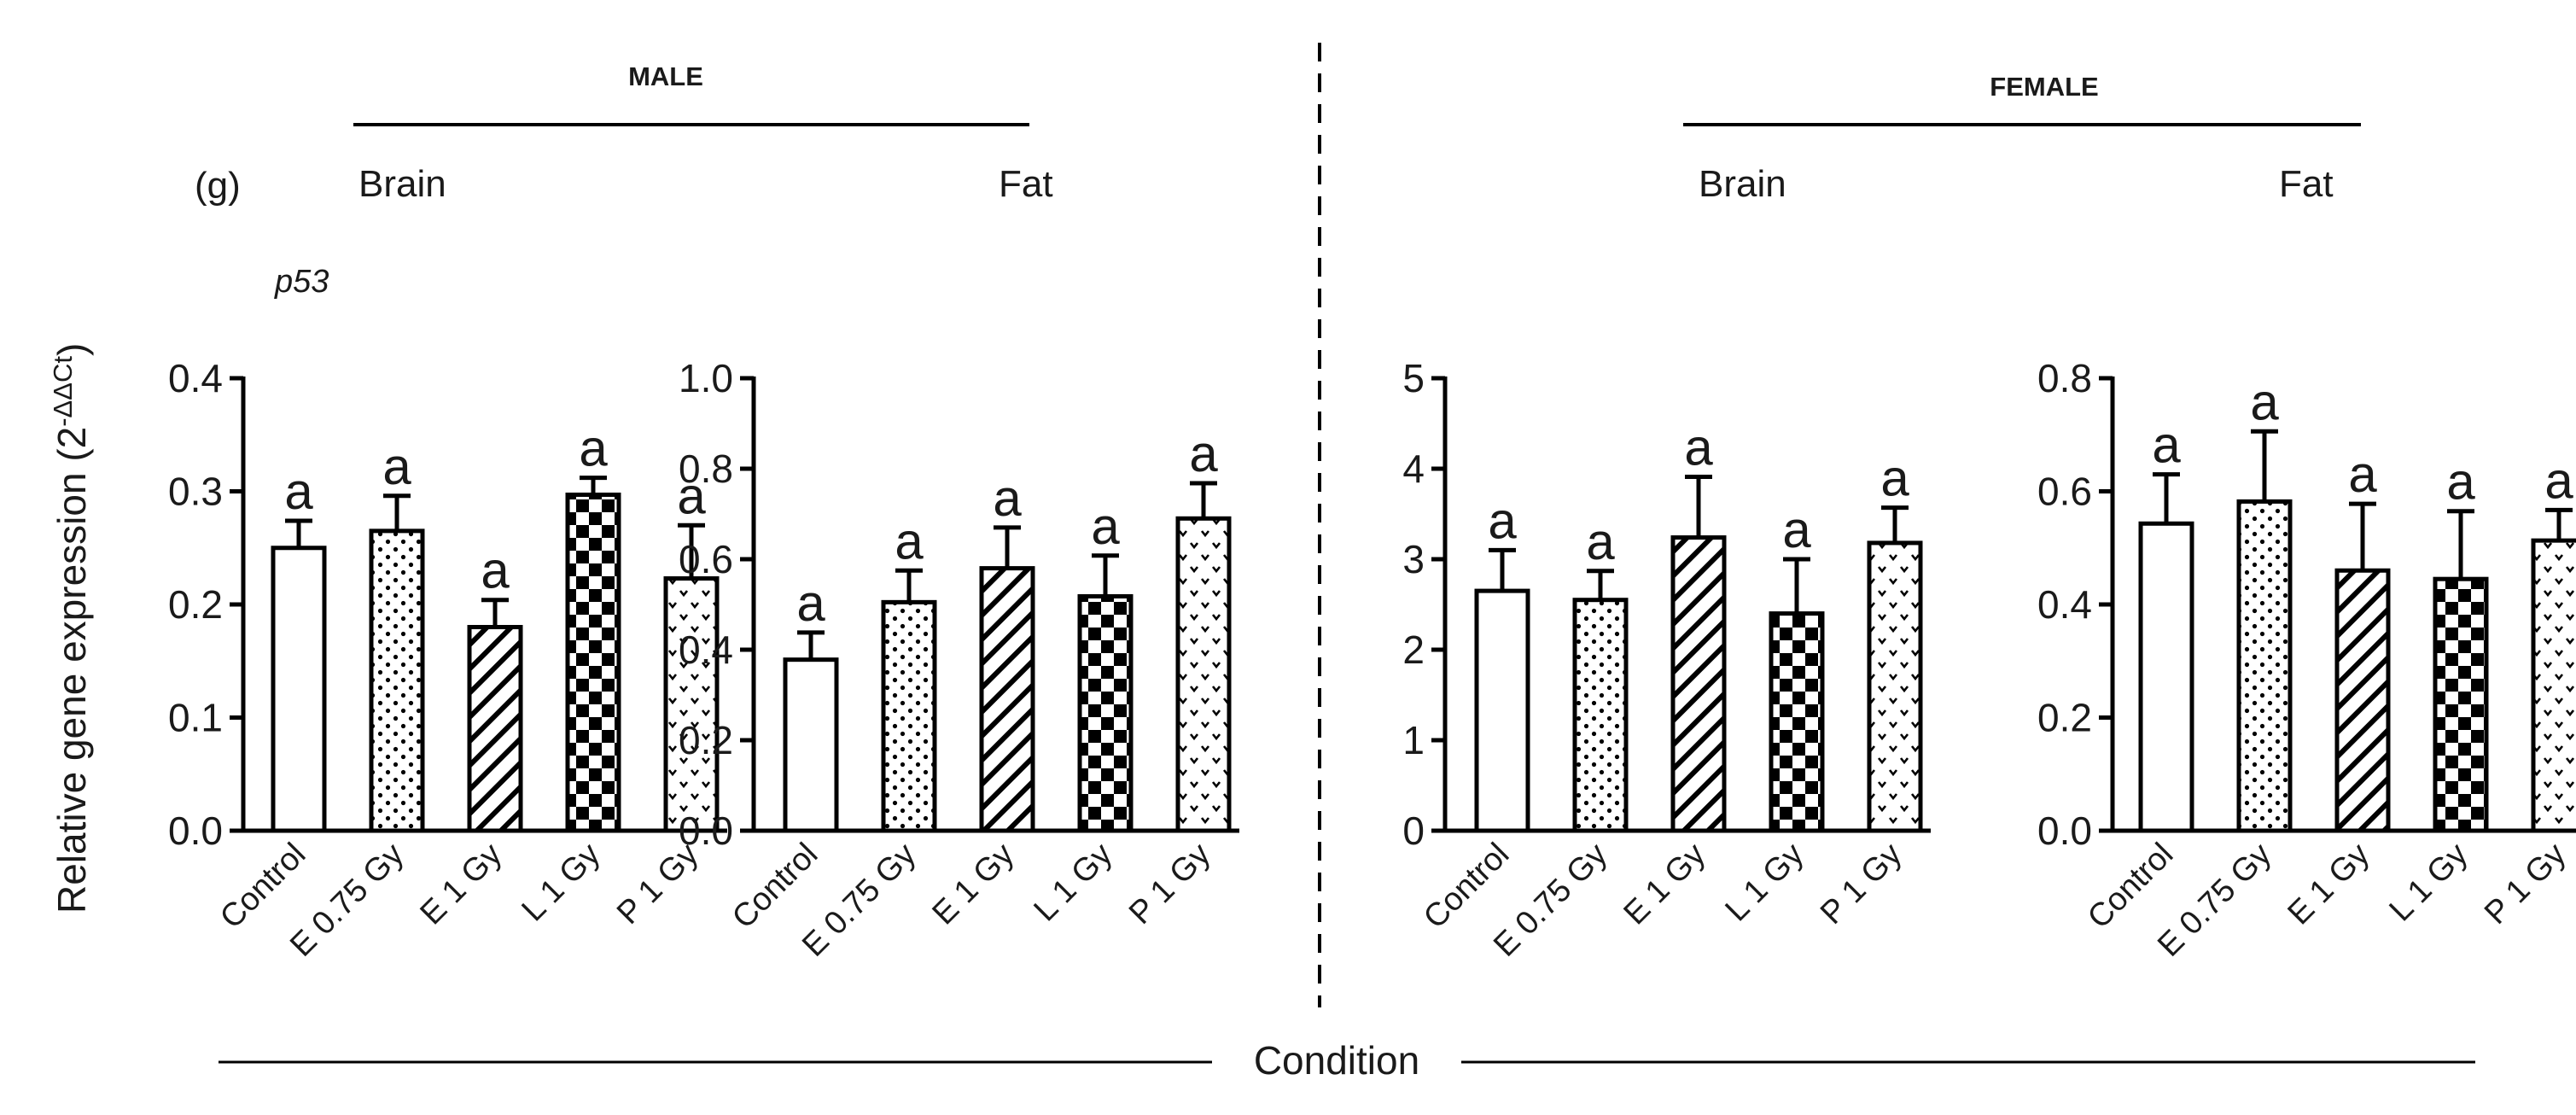 The image size is (2576, 1115). I want to click on svg-text:Relative gene expression (2-ΔΔ: Relative gene expression (2-ΔΔCt), so click(71, 628).